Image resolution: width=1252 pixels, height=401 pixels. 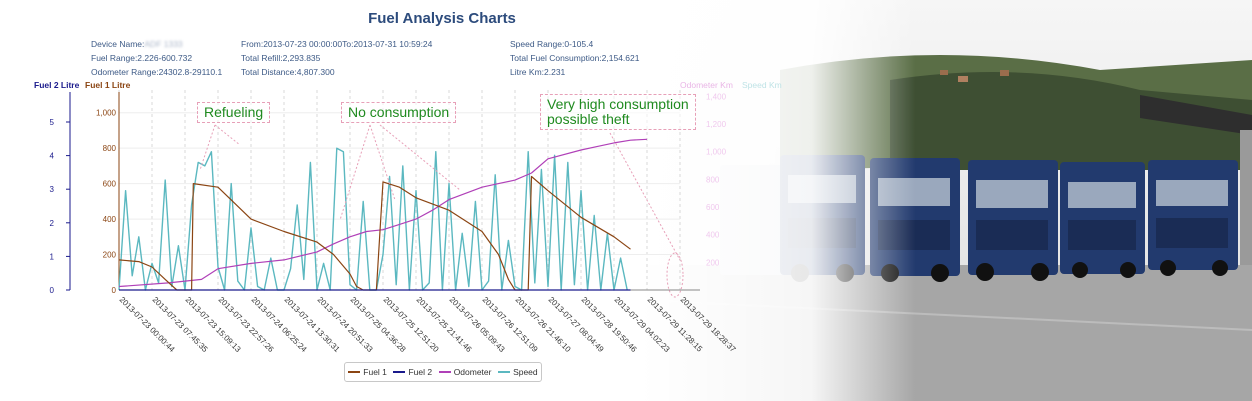 What do you see at coordinates (706, 85) in the screenshot?
I see `odometer-axis-label: Odometer Km` at bounding box center [706, 85].